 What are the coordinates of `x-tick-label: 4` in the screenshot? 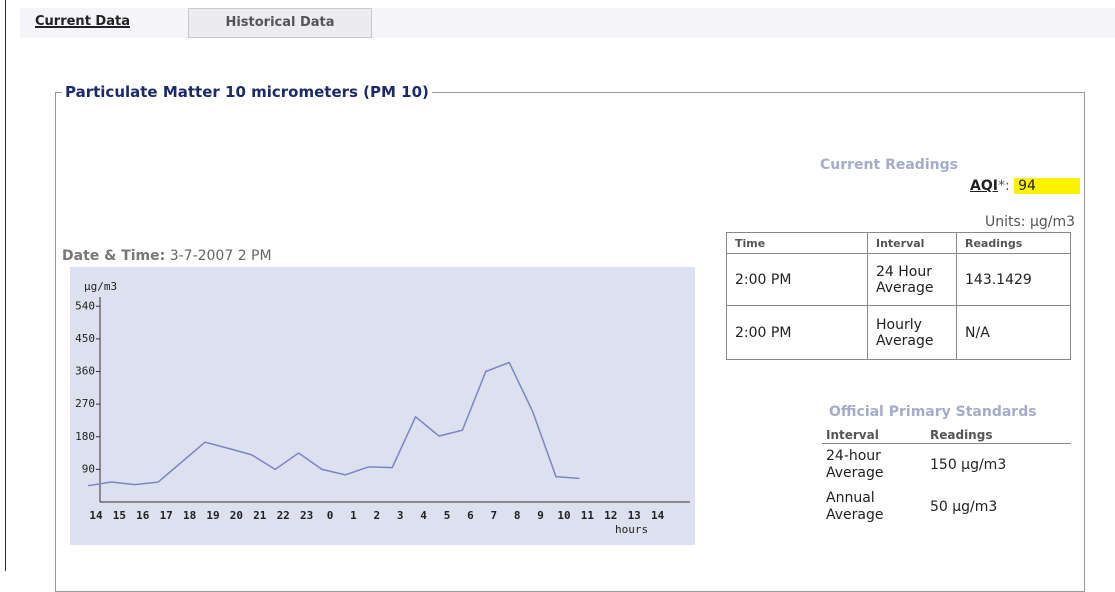 It's located at (423, 515).